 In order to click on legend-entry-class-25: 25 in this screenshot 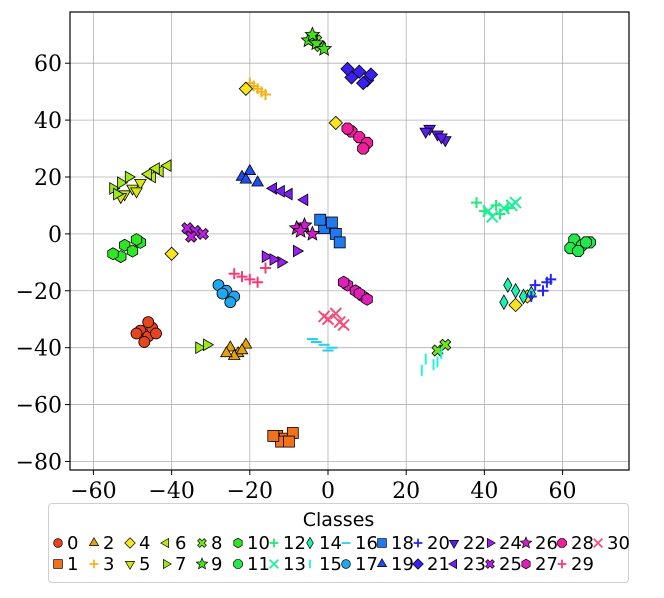, I will do `click(502, 564)`.